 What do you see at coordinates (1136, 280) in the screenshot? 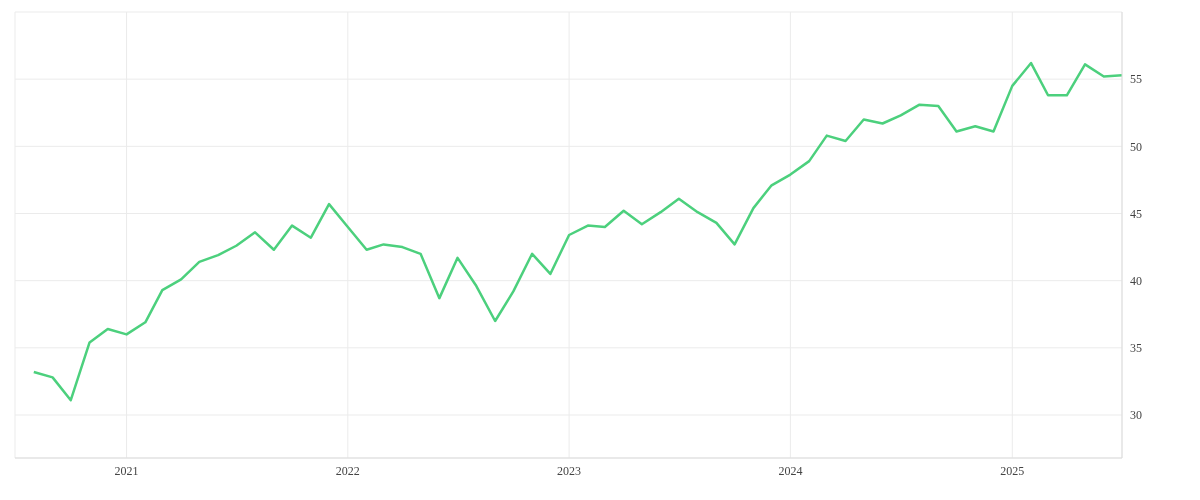
I see `y-tick-label: 40` at bounding box center [1136, 280].